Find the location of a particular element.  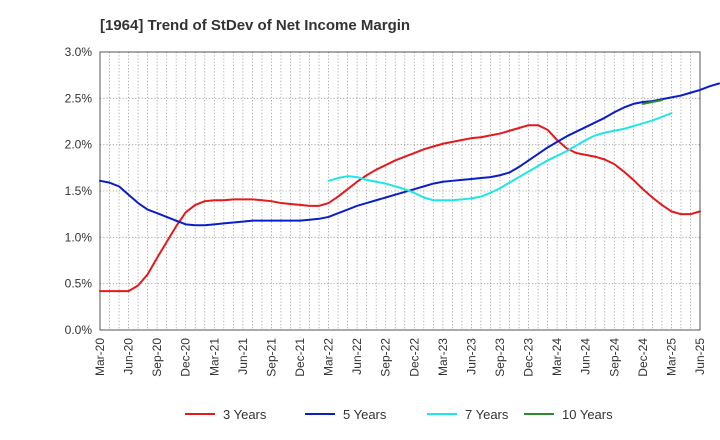

x-tick-label: Mar-21 is located at coordinates (214, 357).